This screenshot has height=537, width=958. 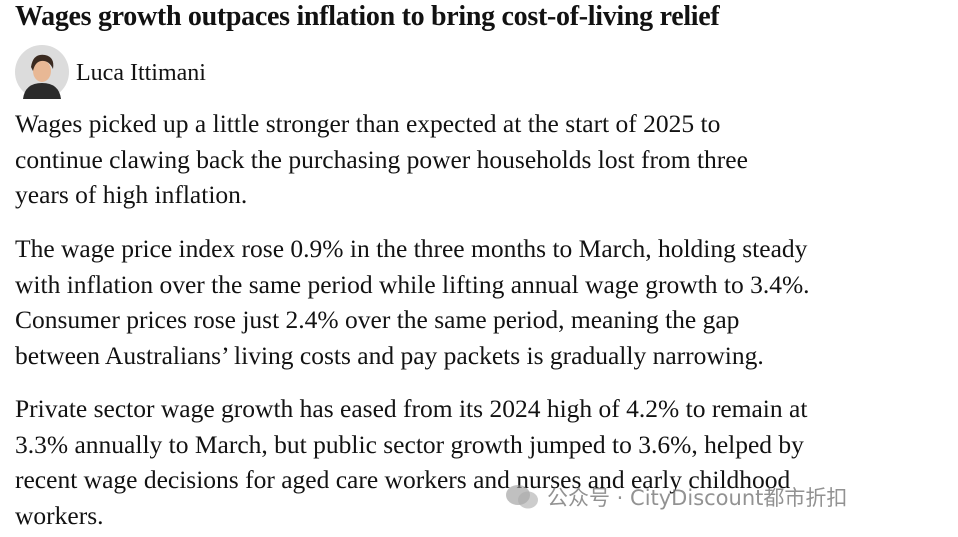 I want to click on author-avatar, so click(x=42, y=72).